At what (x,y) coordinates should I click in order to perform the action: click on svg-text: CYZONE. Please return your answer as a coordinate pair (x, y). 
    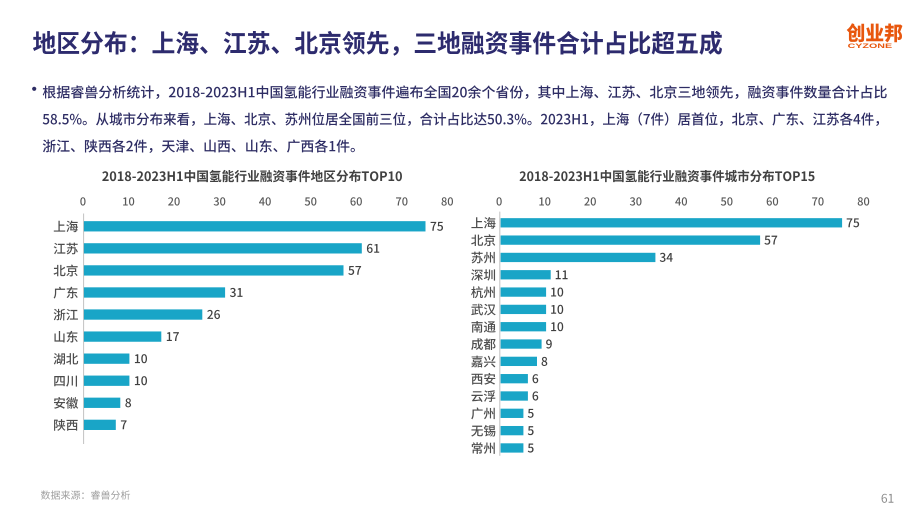
    Looking at the image, I should click on (870, 46).